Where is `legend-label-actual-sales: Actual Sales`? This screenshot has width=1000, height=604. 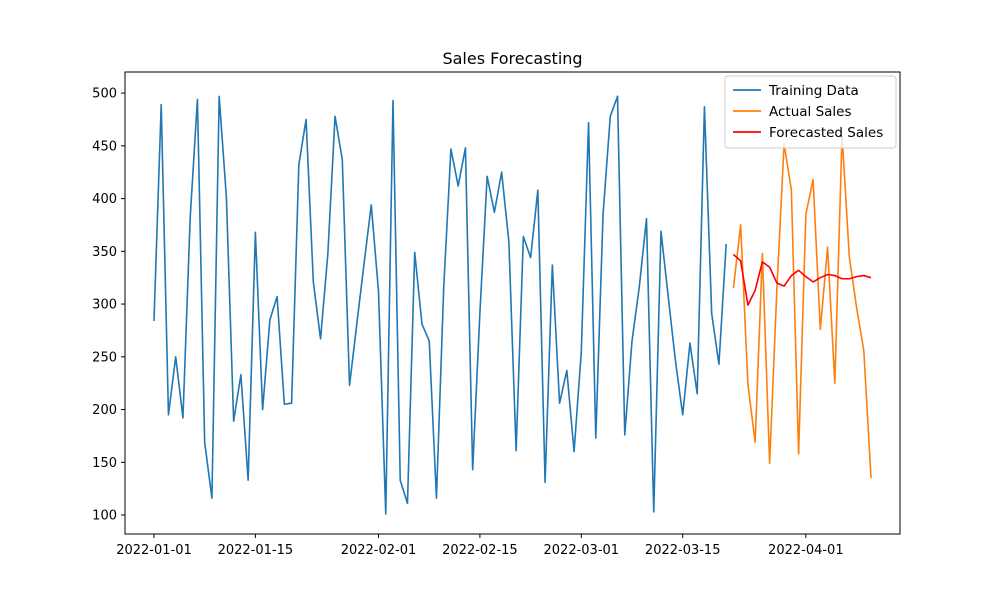
legend-label-actual-sales: Actual Sales is located at coordinates (810, 112).